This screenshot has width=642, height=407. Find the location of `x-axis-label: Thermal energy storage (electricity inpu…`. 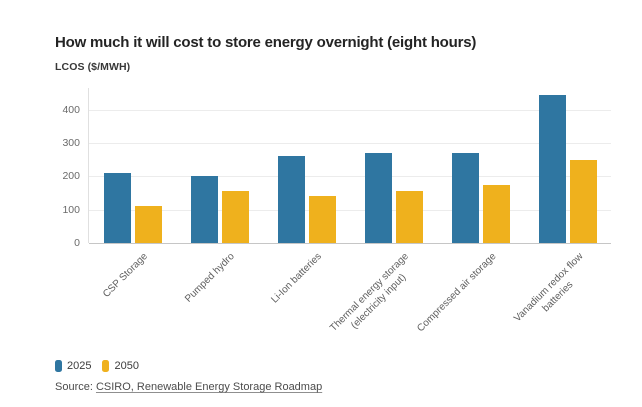

x-axis-label: Thermal energy storage (electricity inpu… is located at coordinates (370, 292).